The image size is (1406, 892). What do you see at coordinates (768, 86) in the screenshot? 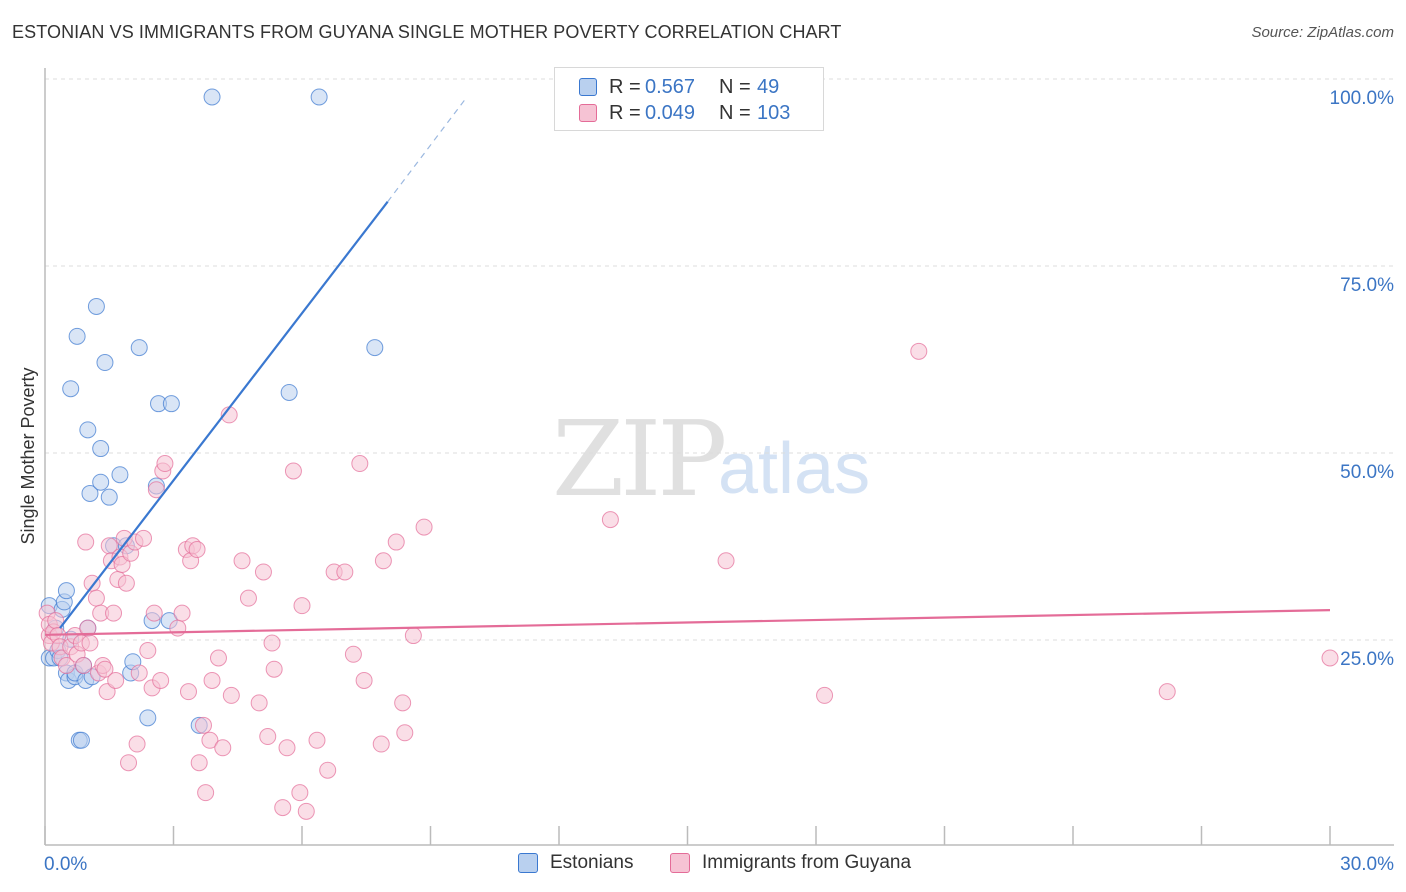
I see `legend-n-value: 49` at bounding box center [768, 86].